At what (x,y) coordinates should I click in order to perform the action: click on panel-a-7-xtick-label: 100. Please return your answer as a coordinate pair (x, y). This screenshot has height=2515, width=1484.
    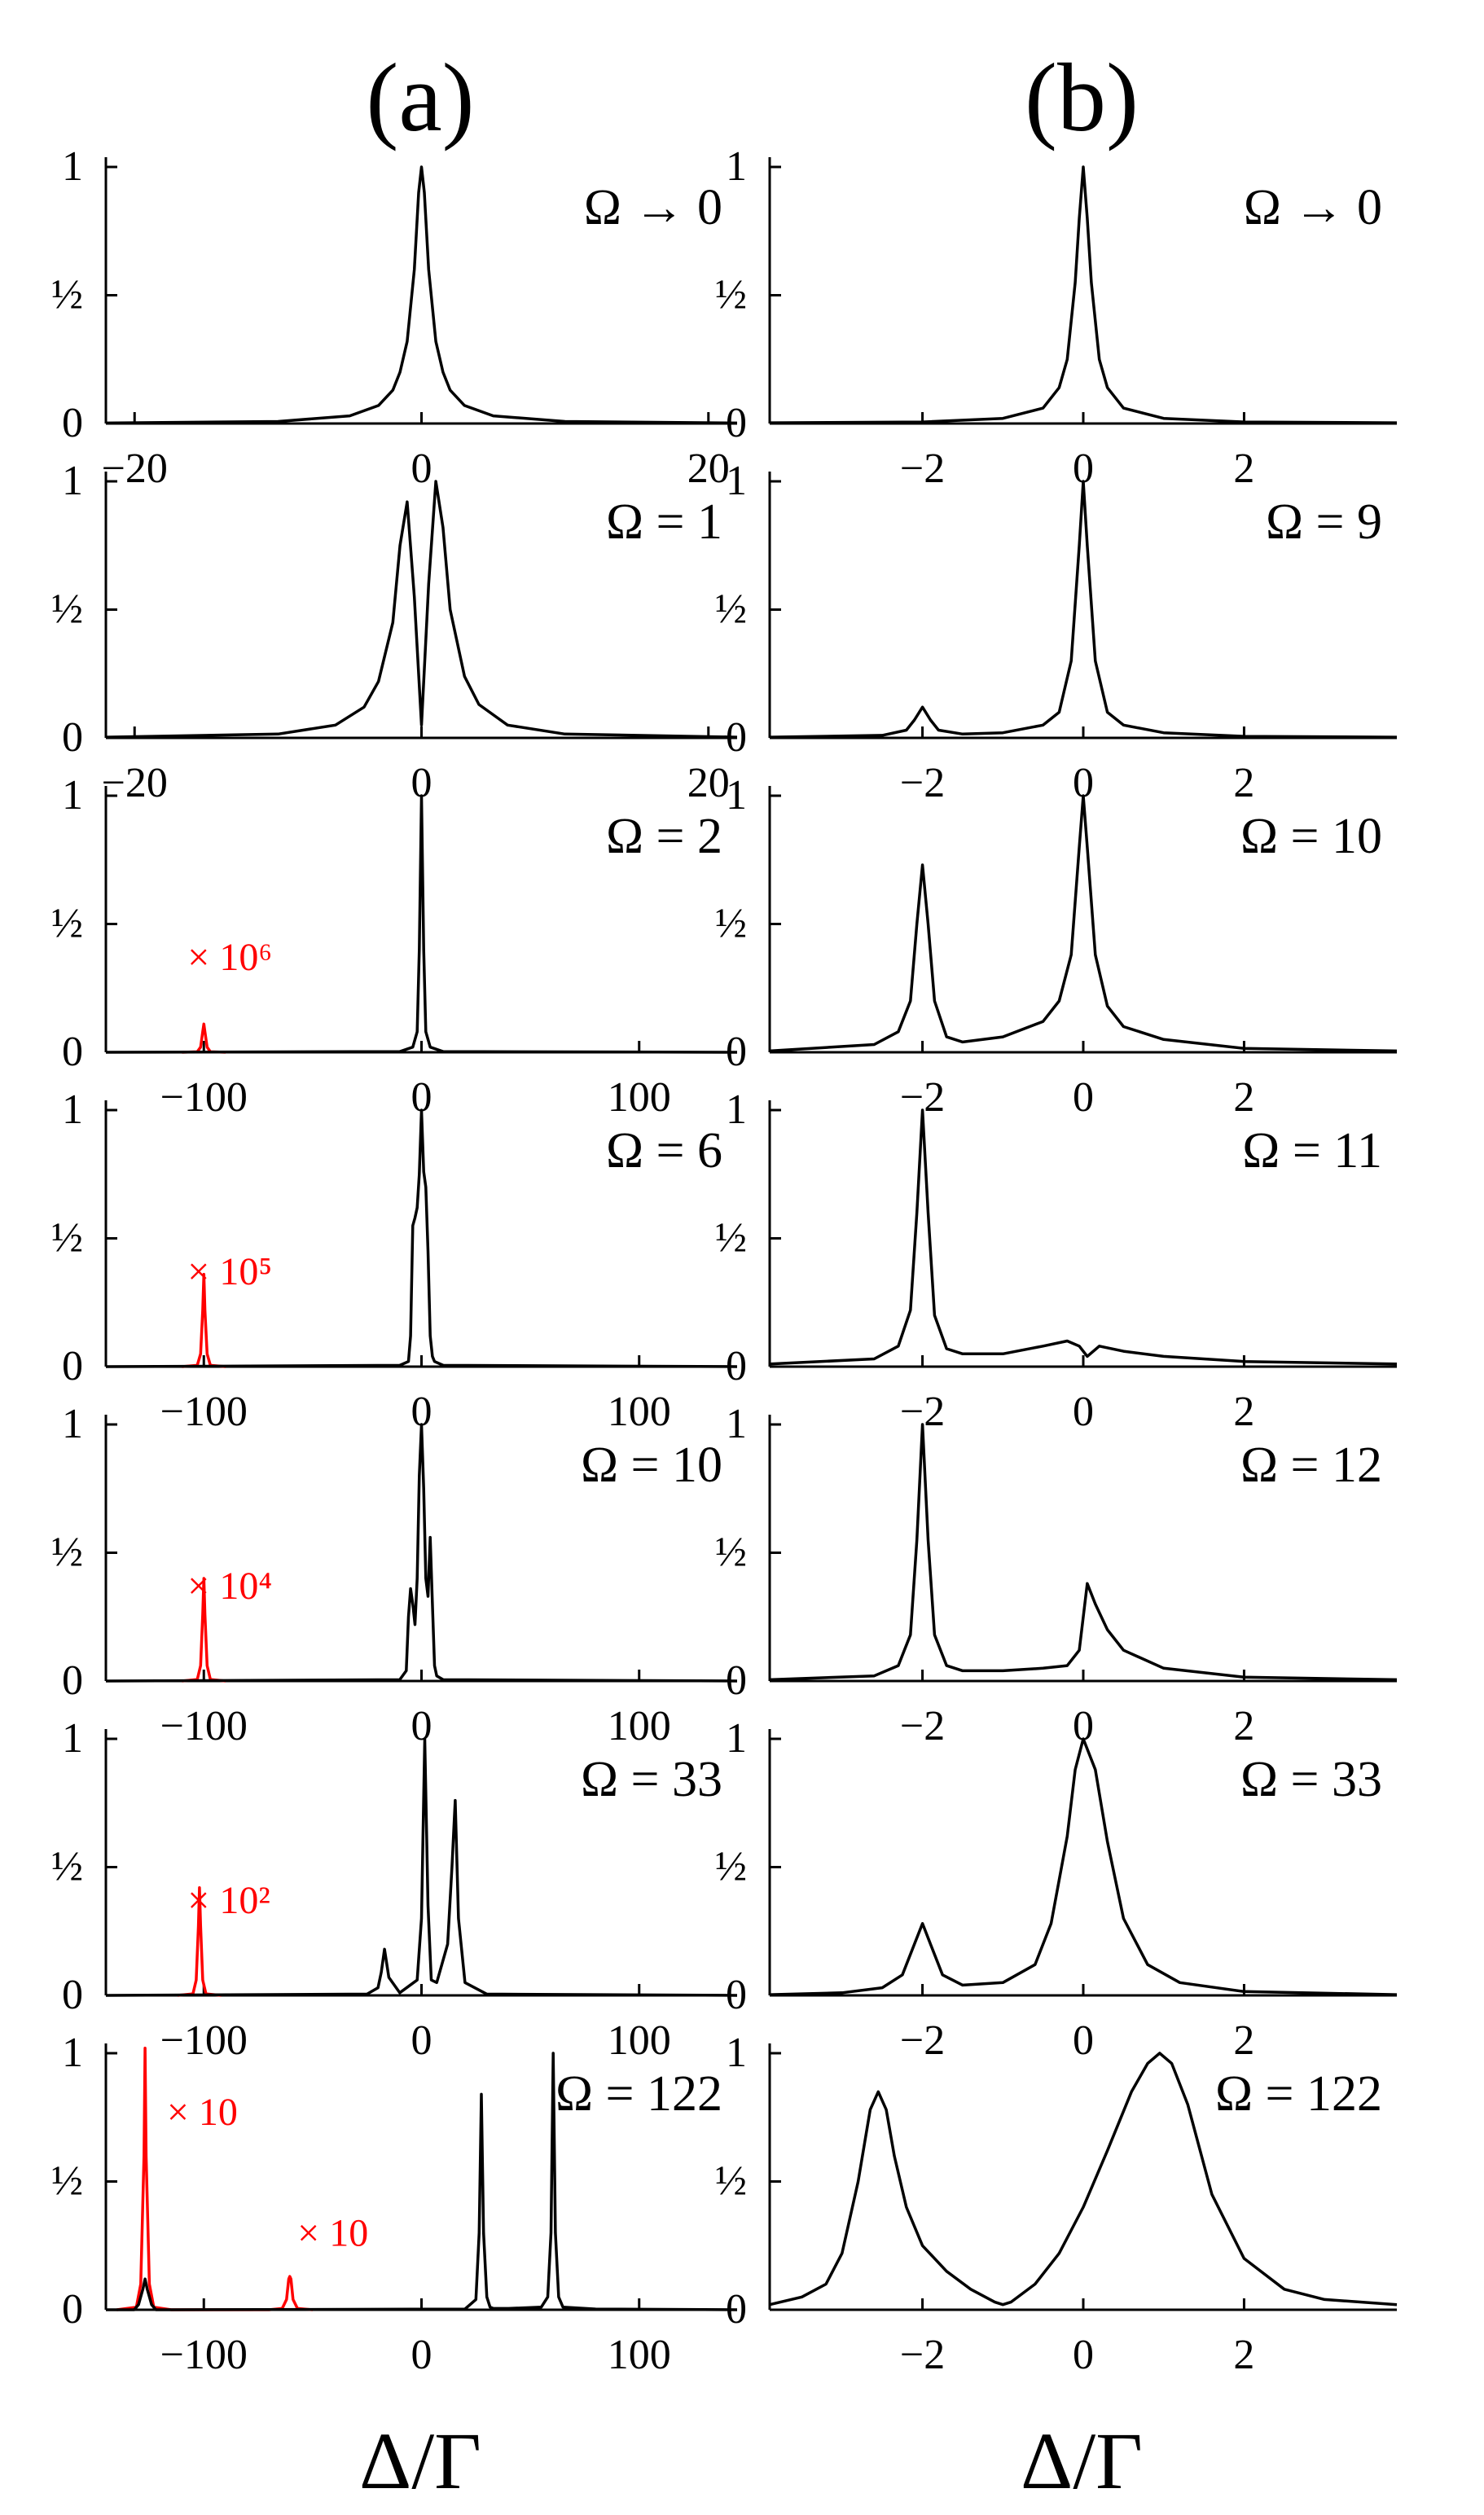
    Looking at the image, I should click on (639, 2355).